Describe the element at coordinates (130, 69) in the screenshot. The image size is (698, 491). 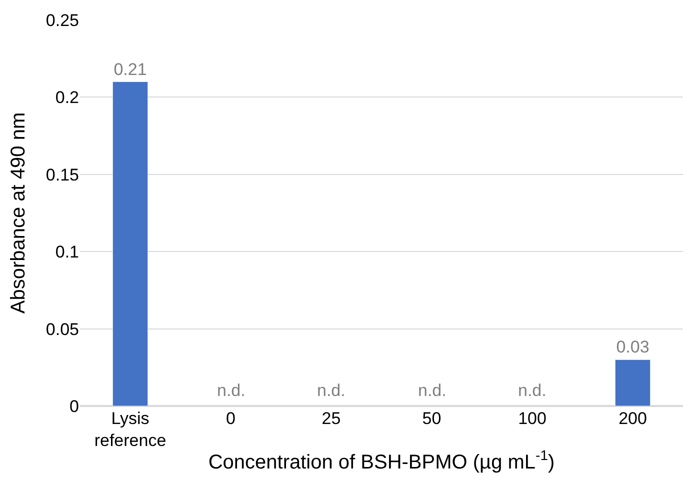
I see `data-label: 0.21` at that location.